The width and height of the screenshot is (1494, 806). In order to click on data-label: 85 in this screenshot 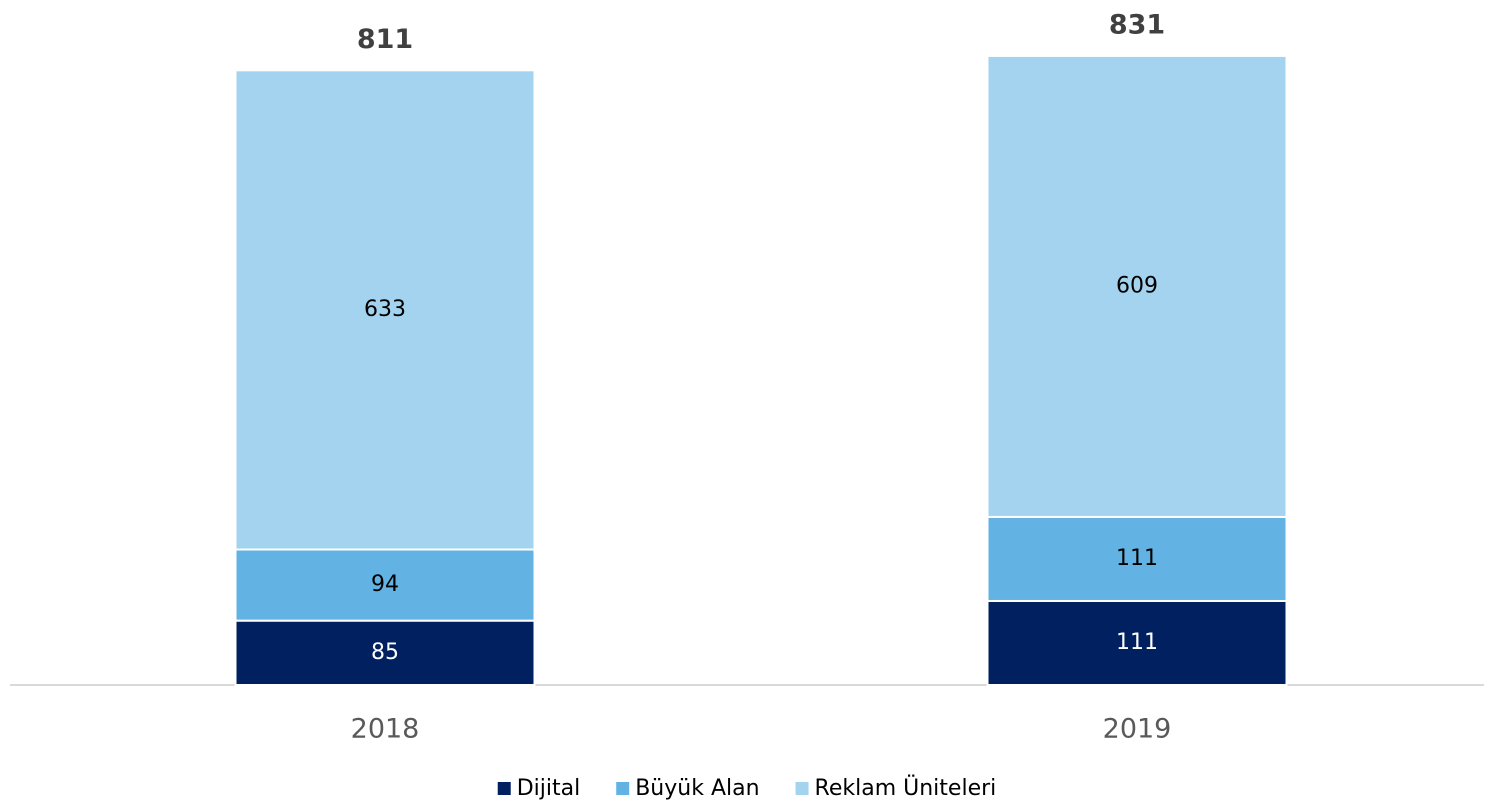, I will do `click(385, 652)`.